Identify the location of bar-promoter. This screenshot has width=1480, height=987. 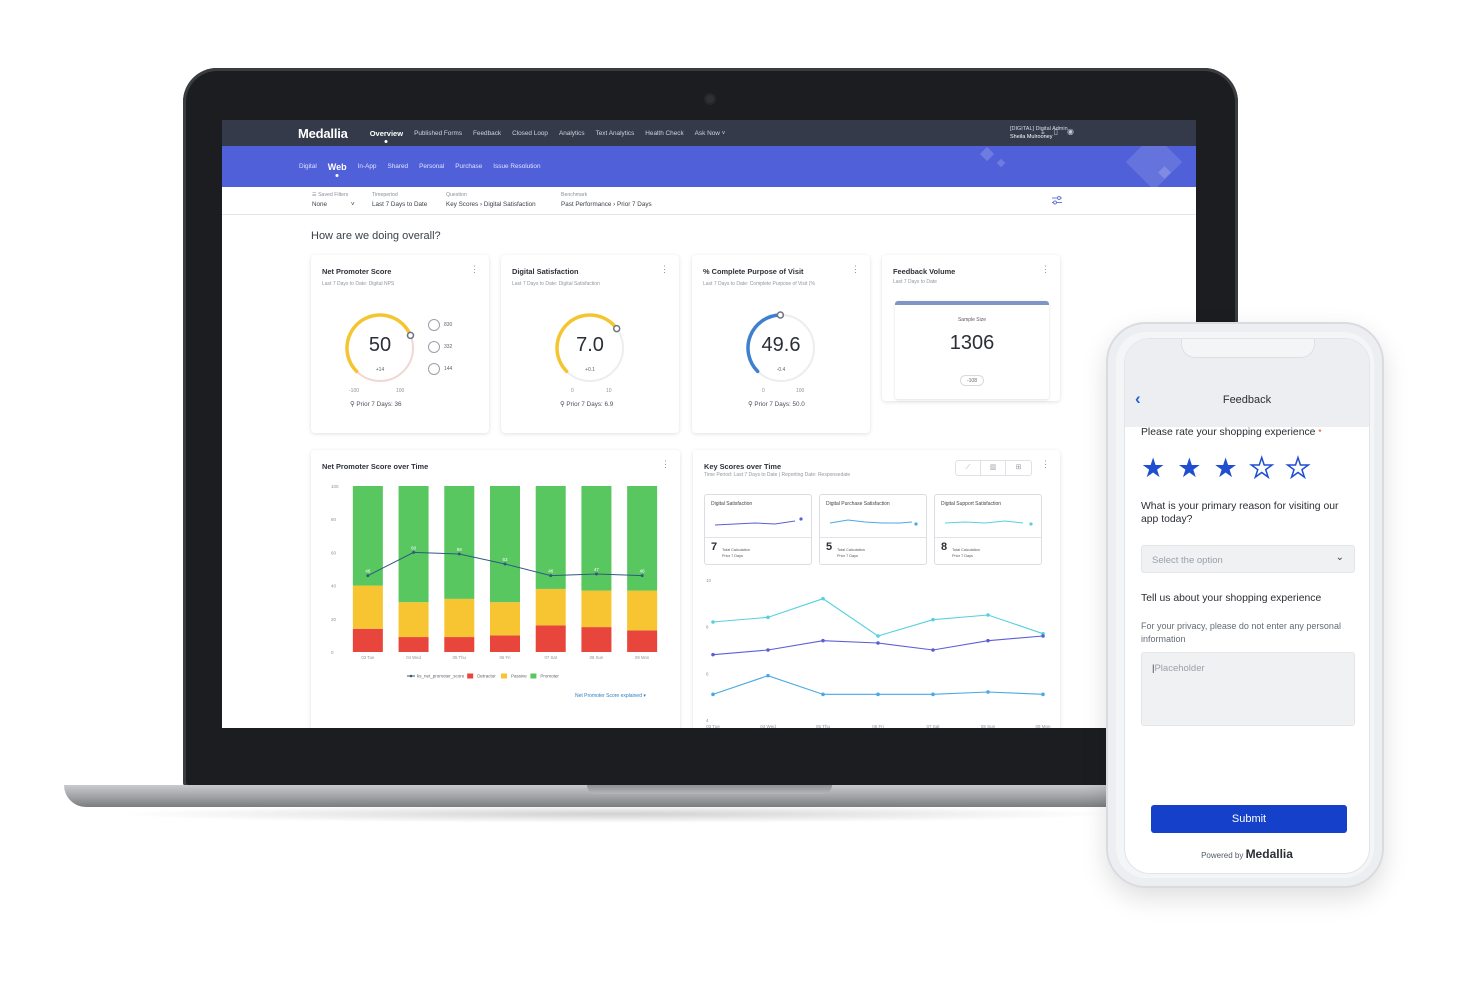
(505, 544).